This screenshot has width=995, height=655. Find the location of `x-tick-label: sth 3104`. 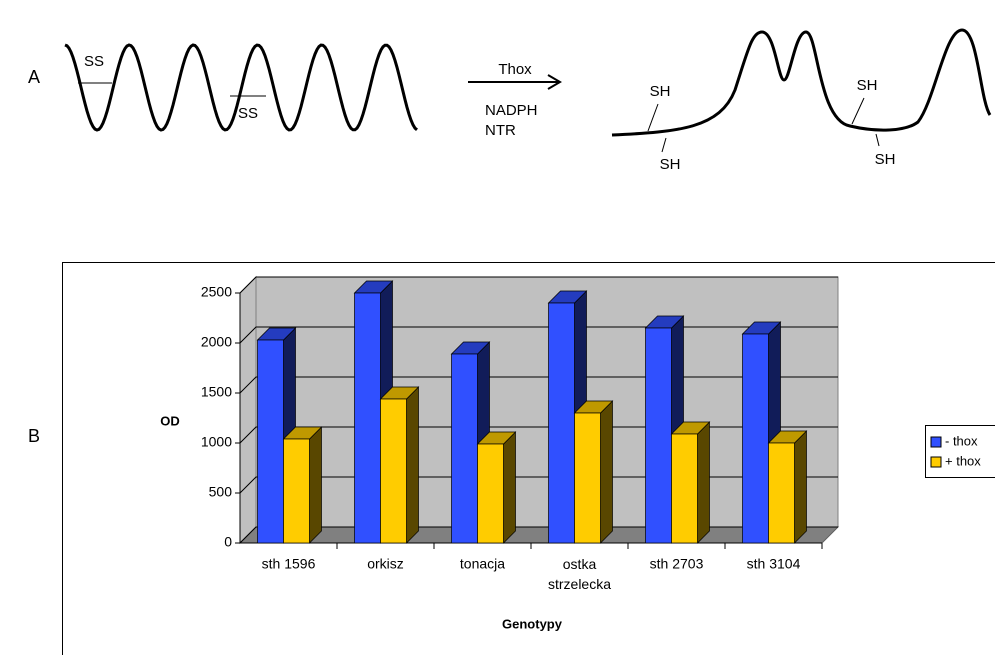

x-tick-label: sth 3104 is located at coordinates (774, 564).